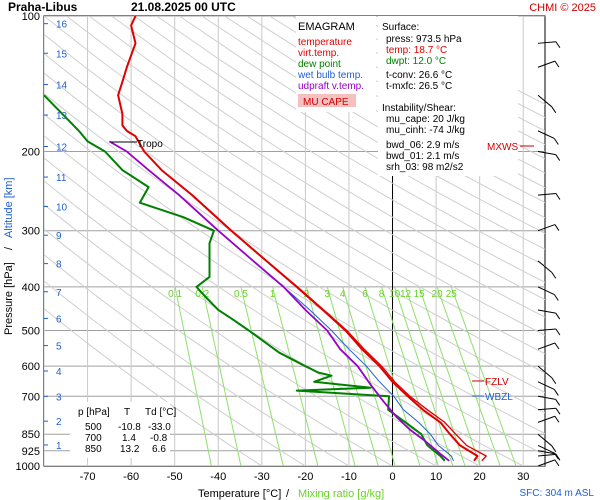 The height and width of the screenshot is (500, 600). Describe the element at coordinates (130, 449) in the screenshot. I see `table-cell: 13.2` at that location.